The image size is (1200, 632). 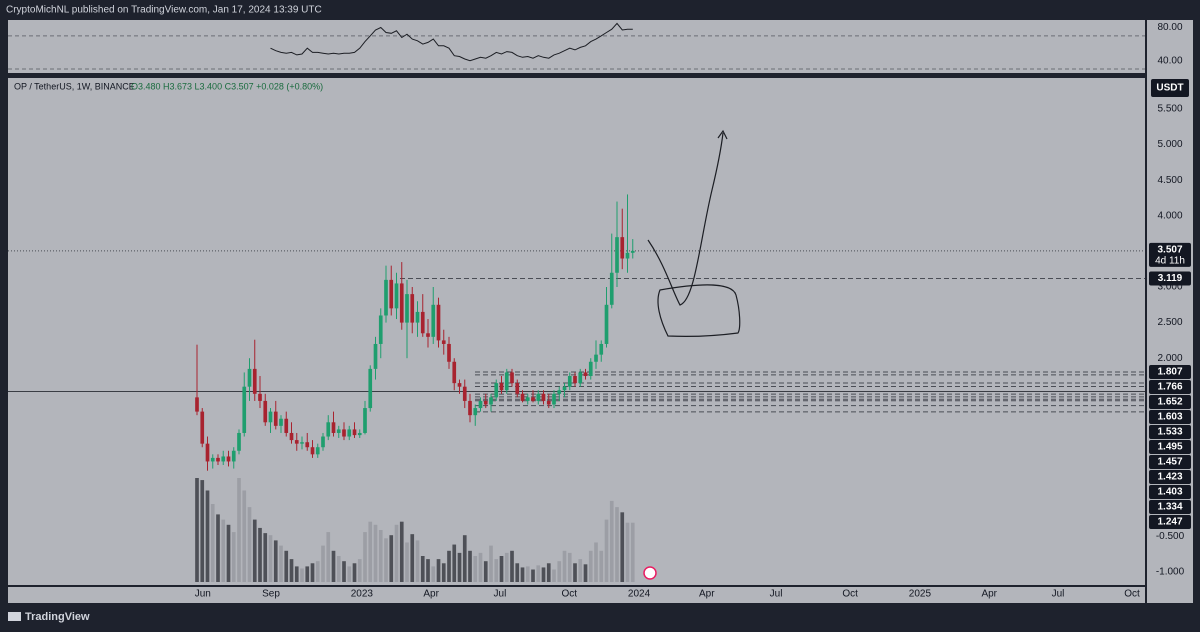 I want to click on level-label: 1.423, so click(x=1169, y=477).